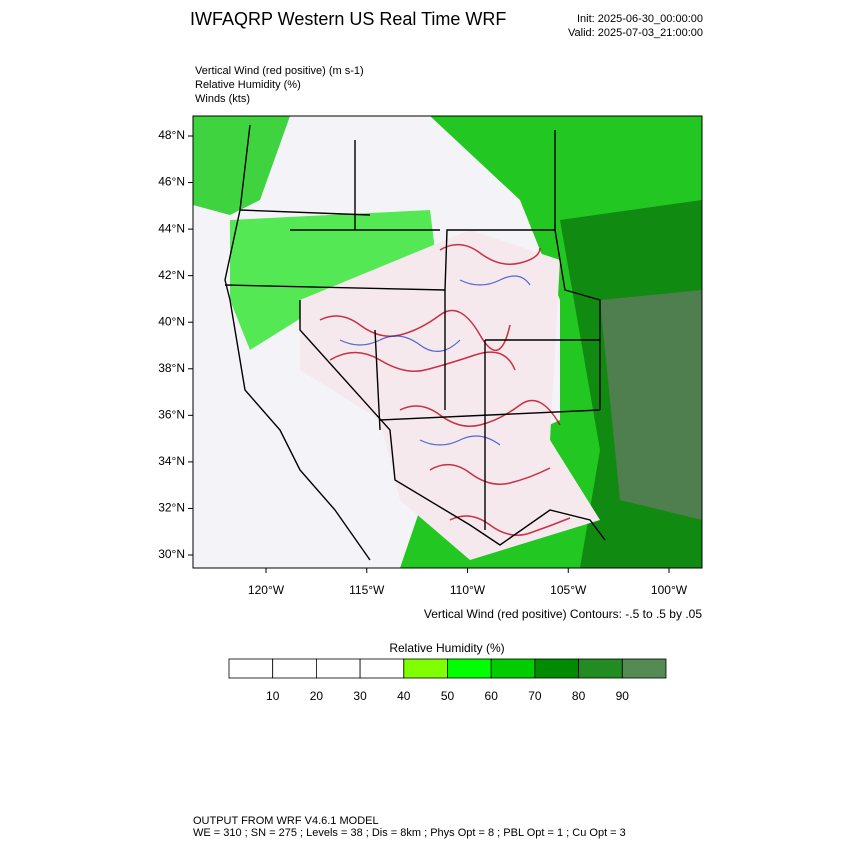 The height and width of the screenshot is (855, 850). I want to click on colorbar-label: 20, so click(317, 696).